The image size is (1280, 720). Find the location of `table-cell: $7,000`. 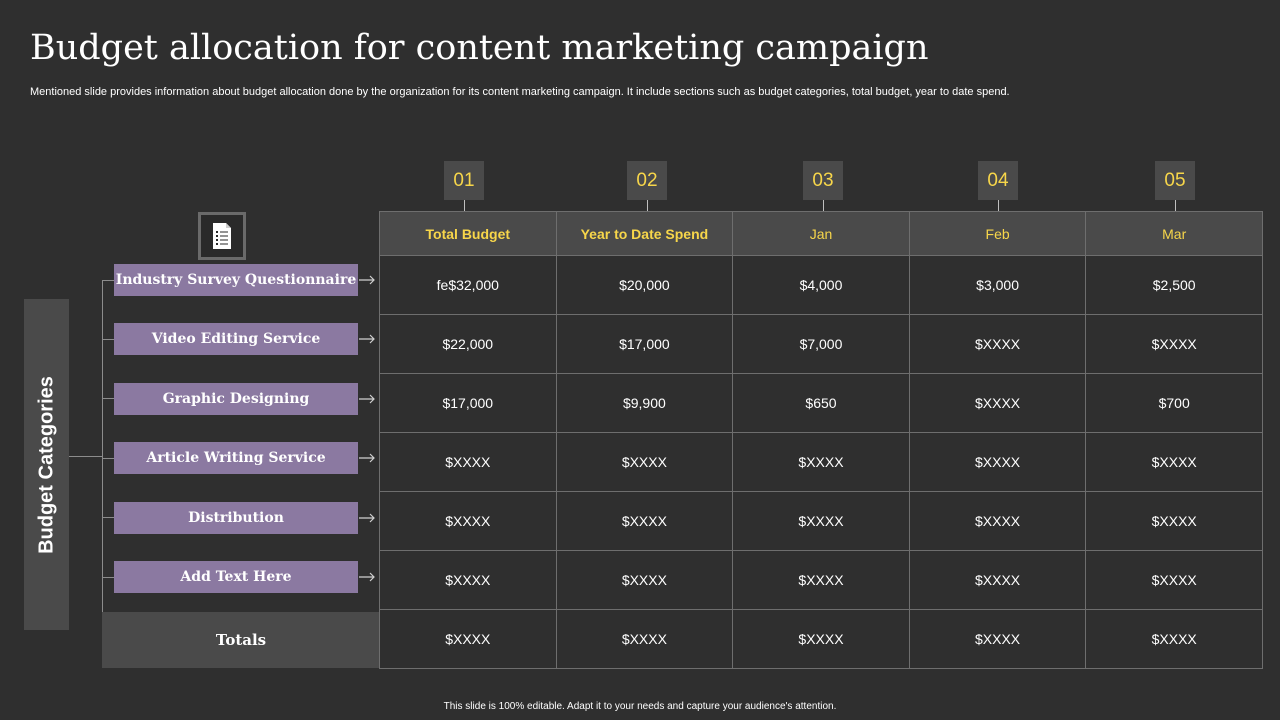

table-cell: $7,000 is located at coordinates (821, 344).